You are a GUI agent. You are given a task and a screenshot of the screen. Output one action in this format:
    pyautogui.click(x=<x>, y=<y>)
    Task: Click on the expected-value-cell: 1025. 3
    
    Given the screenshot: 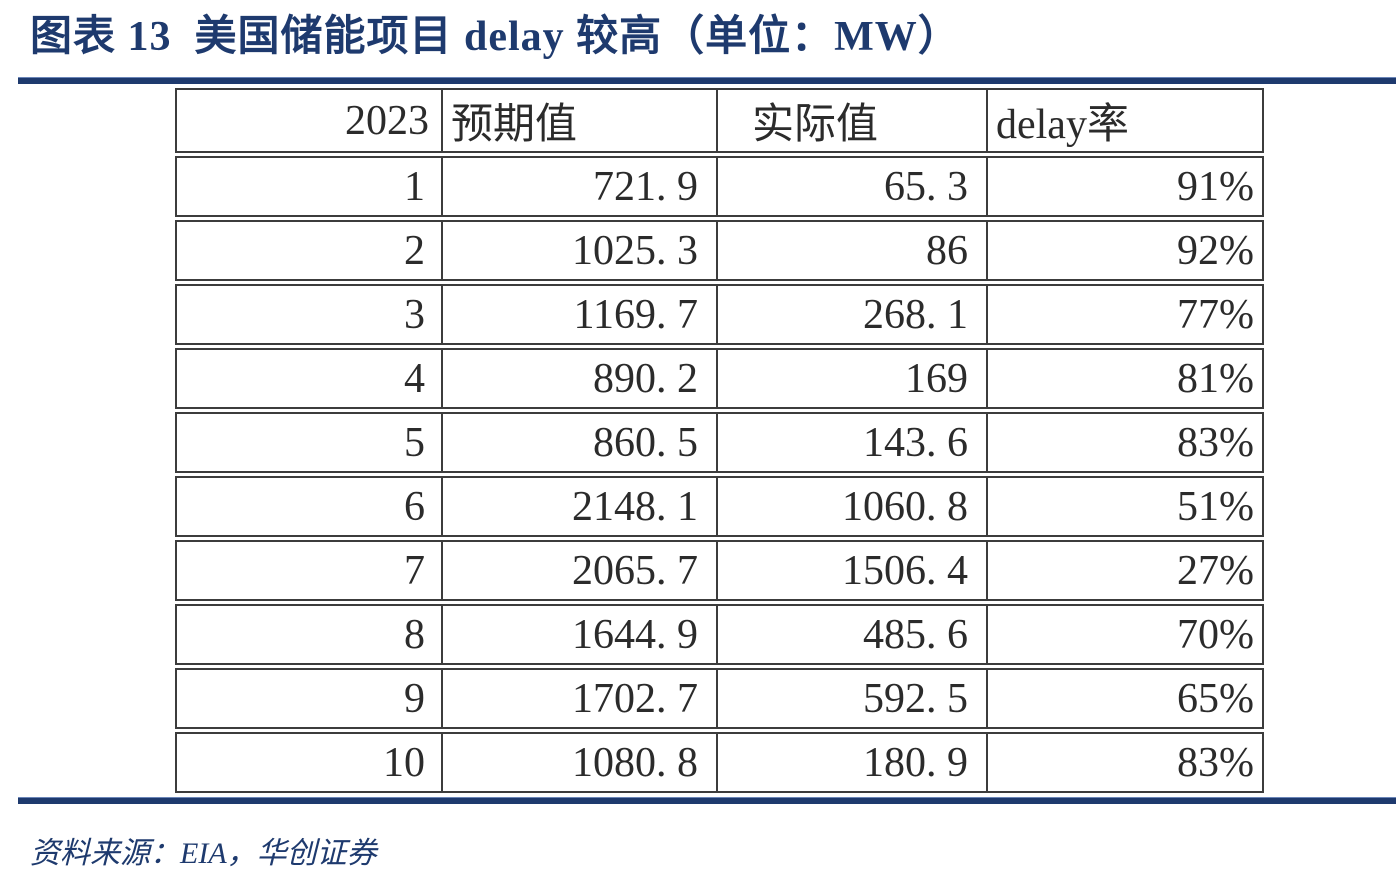 What is the action you would take?
    pyautogui.click(x=580, y=250)
    